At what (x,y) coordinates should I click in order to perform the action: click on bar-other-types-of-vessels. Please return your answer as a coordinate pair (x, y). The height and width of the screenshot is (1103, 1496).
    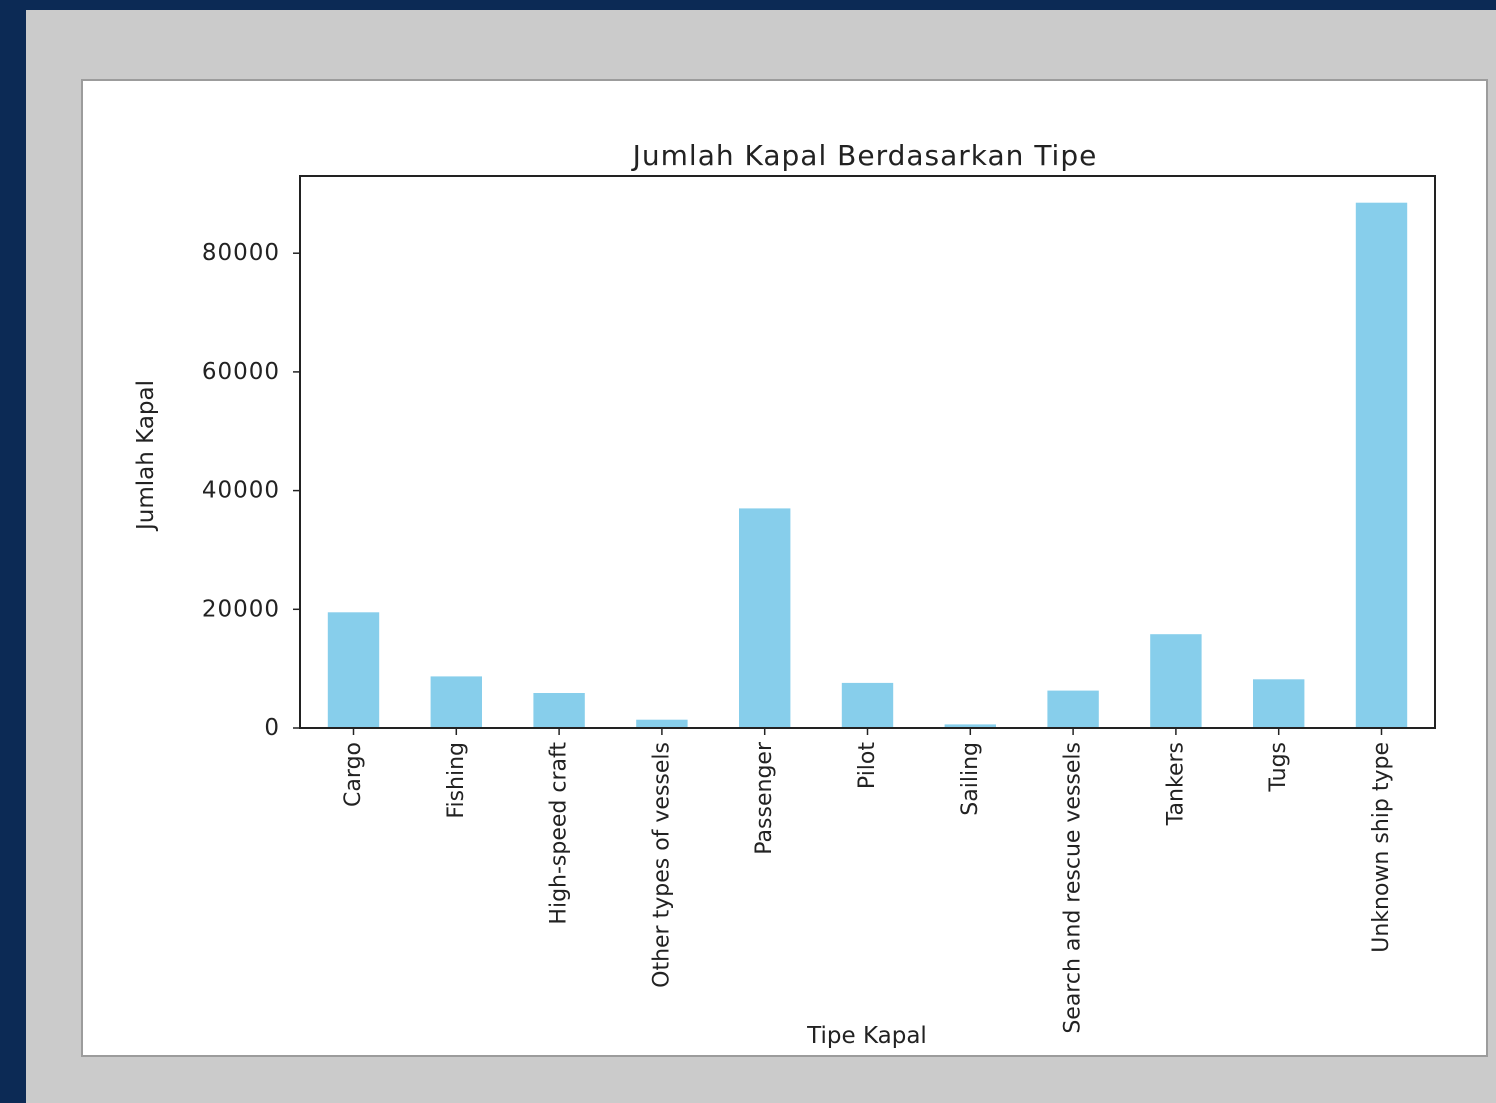
    Looking at the image, I should click on (662, 723).